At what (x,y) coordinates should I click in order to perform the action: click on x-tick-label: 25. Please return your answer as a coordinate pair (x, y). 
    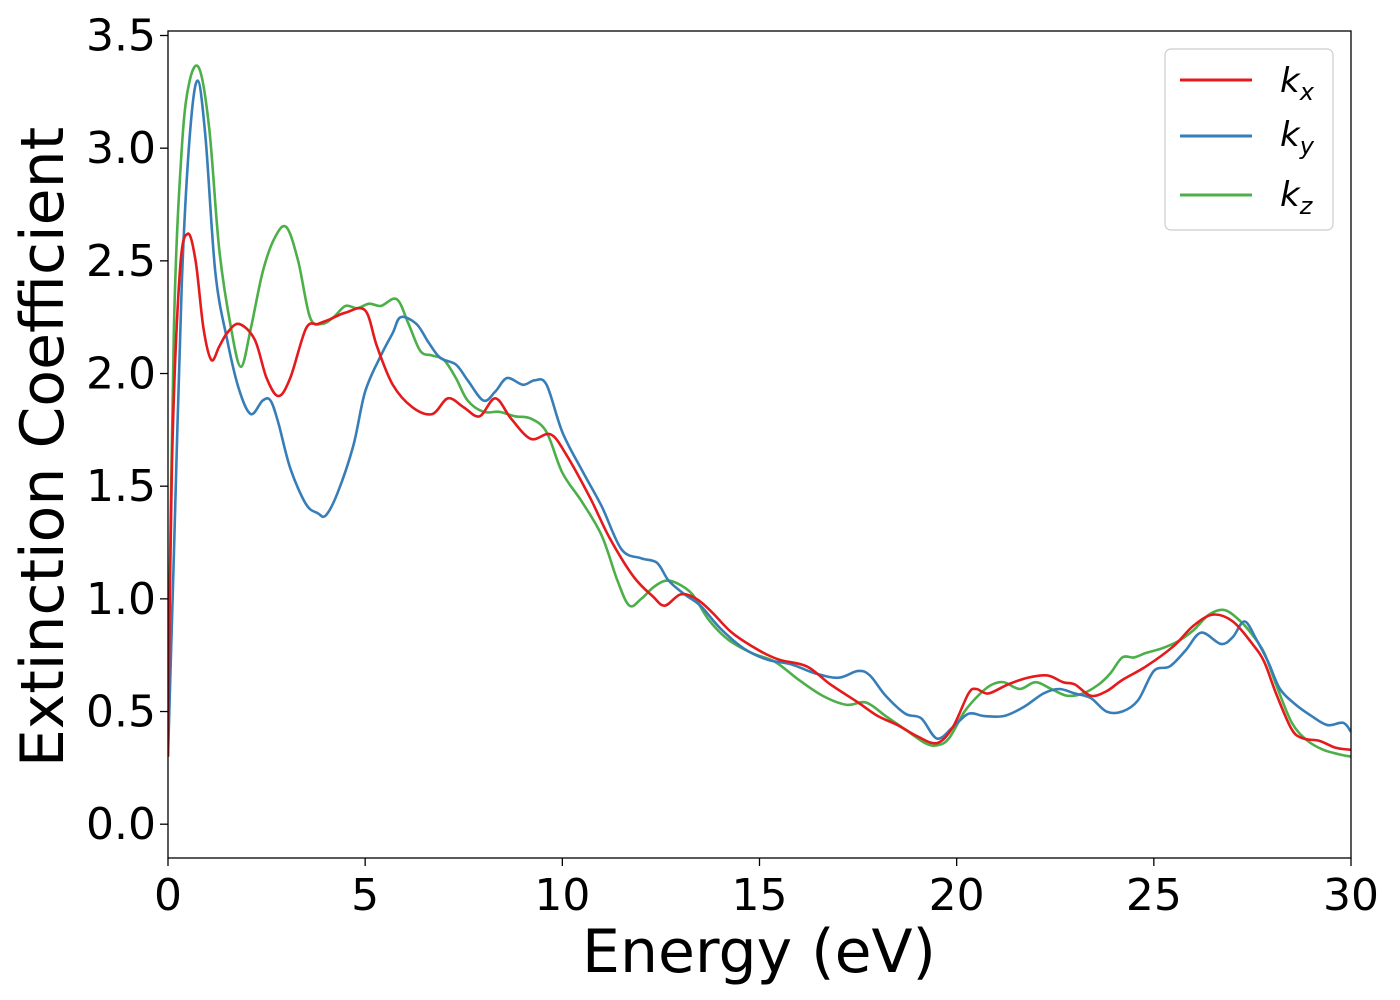
    Looking at the image, I should click on (1154, 895).